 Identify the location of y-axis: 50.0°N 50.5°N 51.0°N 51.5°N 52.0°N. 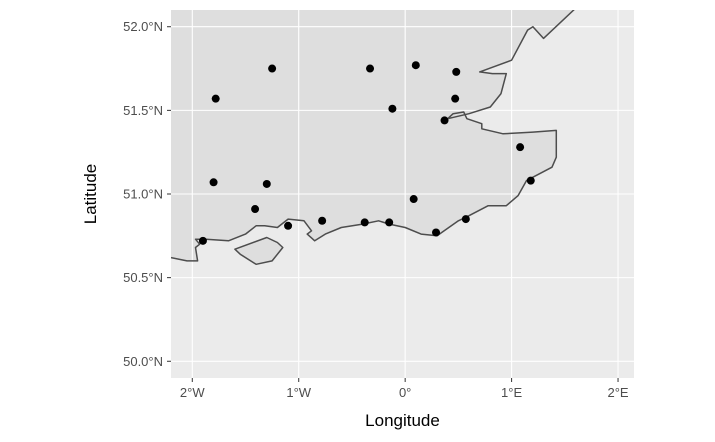
(147, 194).